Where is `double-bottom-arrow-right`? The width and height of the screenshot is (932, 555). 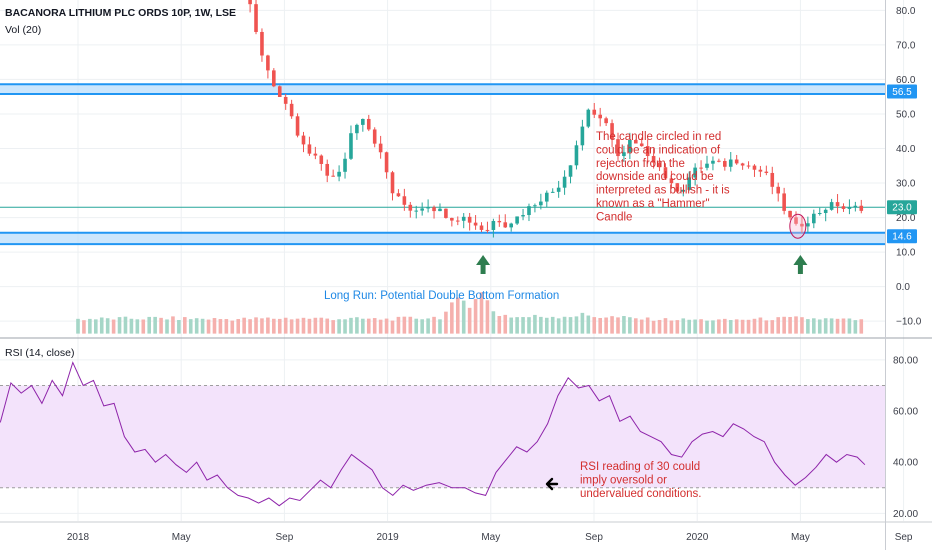
double-bottom-arrow-right is located at coordinates (800, 264).